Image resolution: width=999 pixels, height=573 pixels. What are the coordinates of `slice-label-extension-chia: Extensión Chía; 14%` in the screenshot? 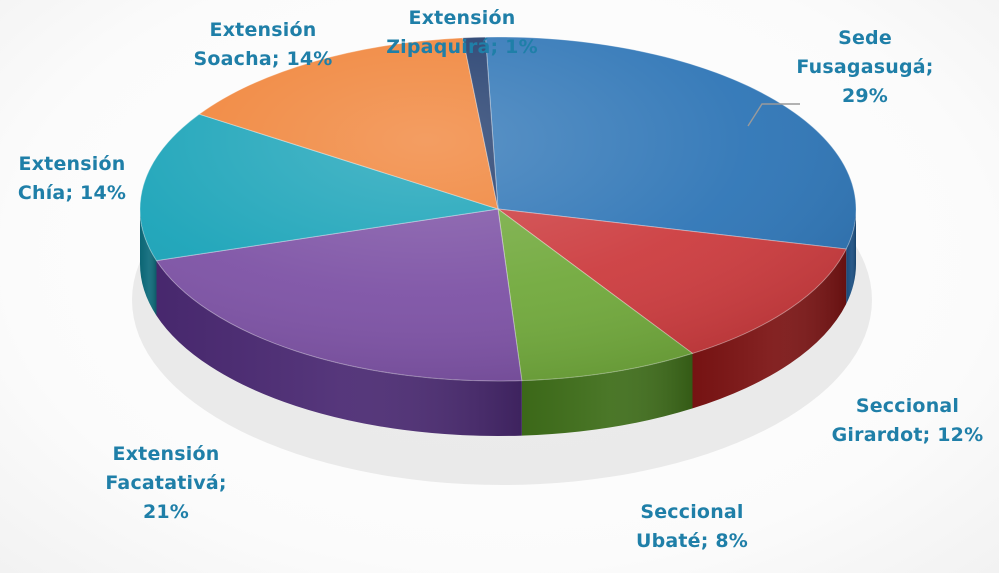 It's located at (72, 178).